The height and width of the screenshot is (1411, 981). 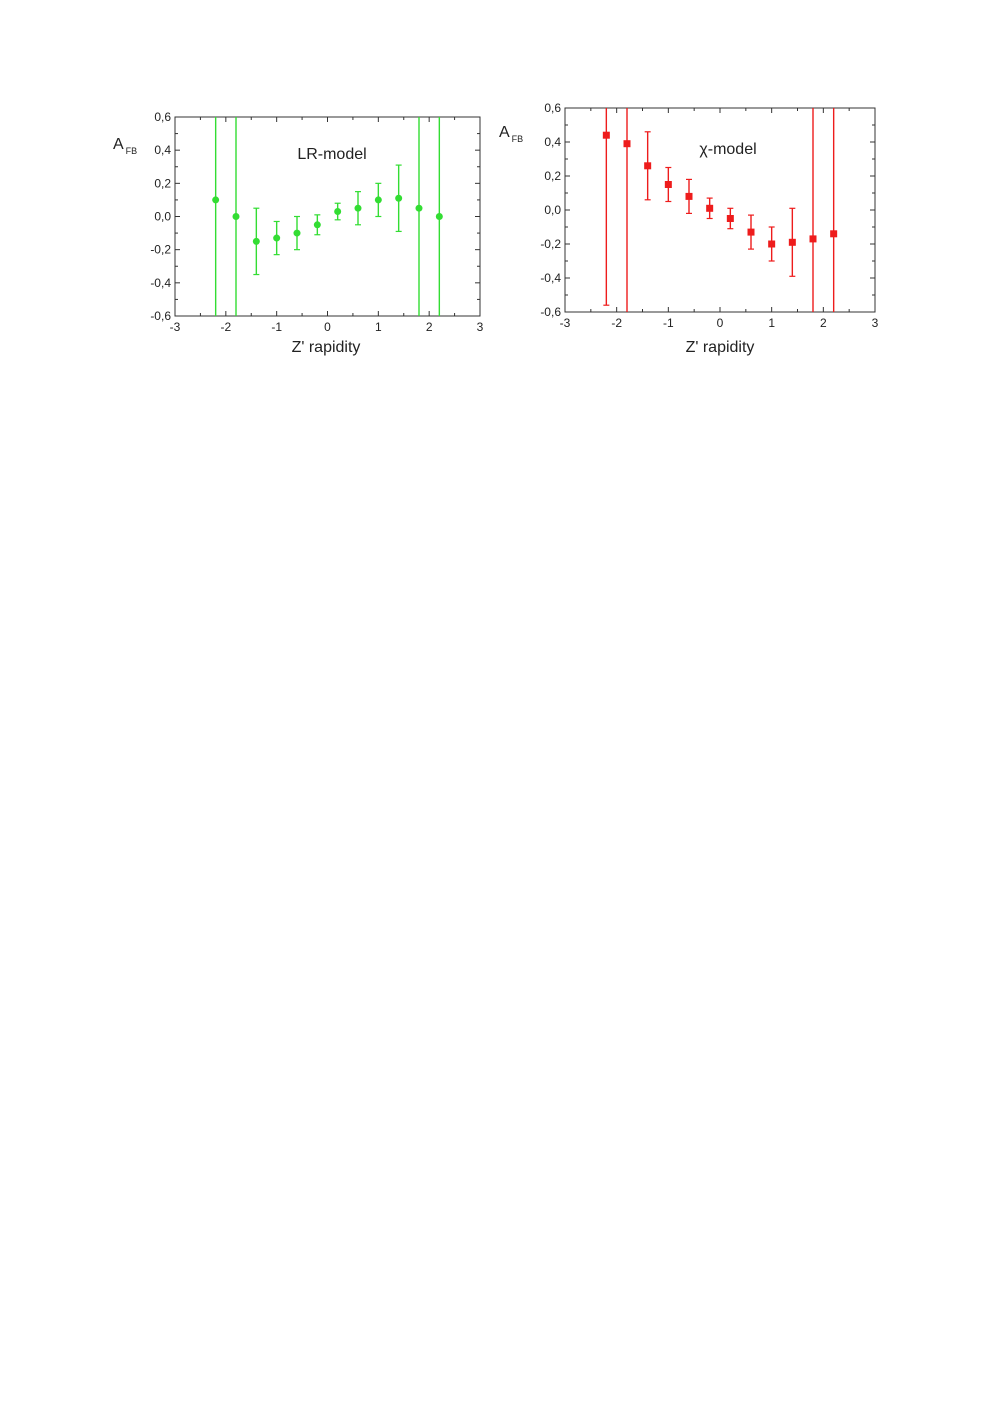 What do you see at coordinates (720, 210) in the screenshot?
I see `plot-frame` at bounding box center [720, 210].